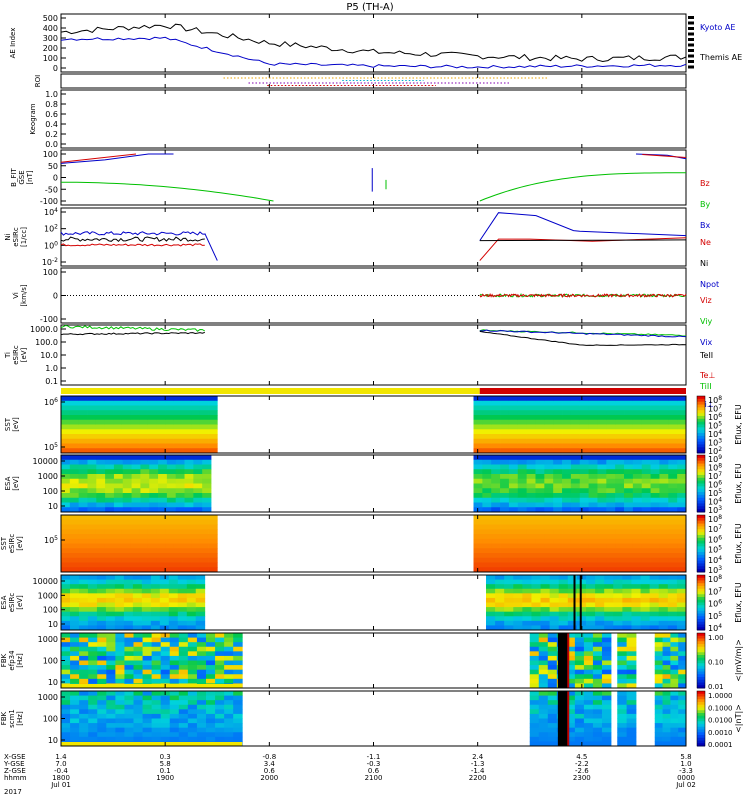 The height and width of the screenshot is (800, 750). What do you see at coordinates (583, 295) in the screenshot?
I see `vi-series-red` at bounding box center [583, 295].